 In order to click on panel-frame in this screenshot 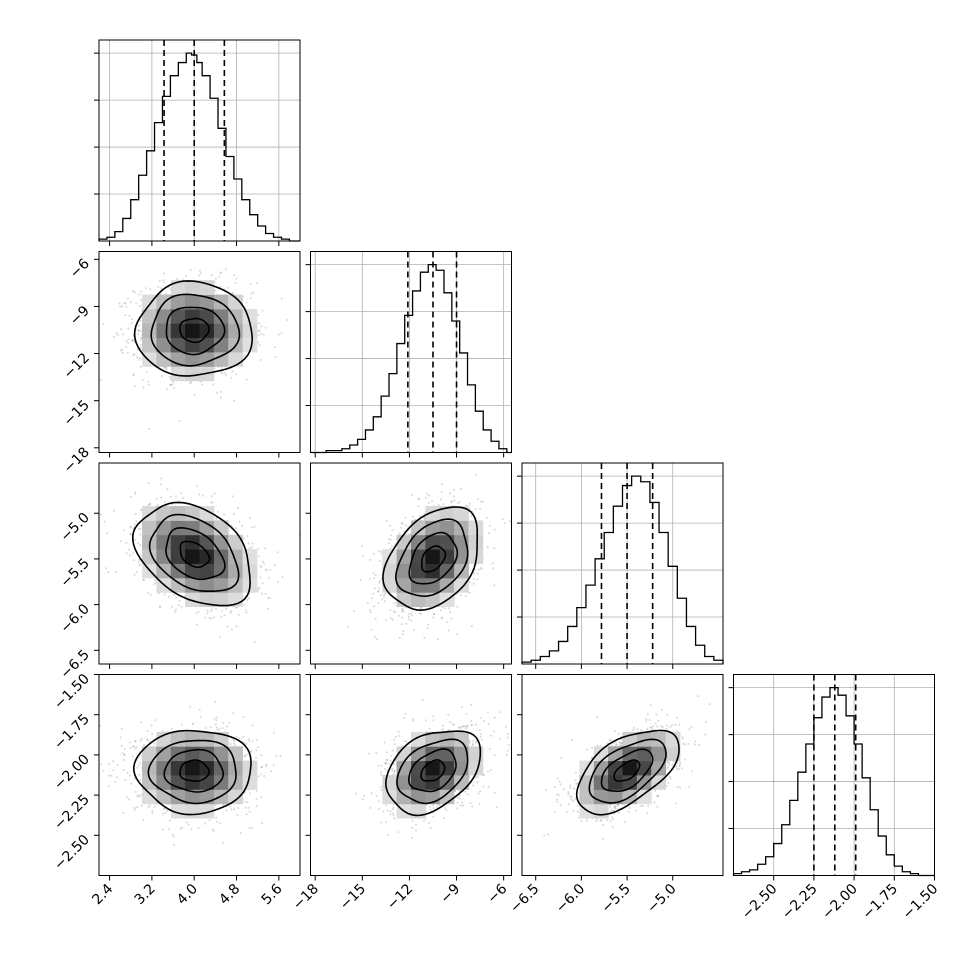, I will do `click(411, 563)`.